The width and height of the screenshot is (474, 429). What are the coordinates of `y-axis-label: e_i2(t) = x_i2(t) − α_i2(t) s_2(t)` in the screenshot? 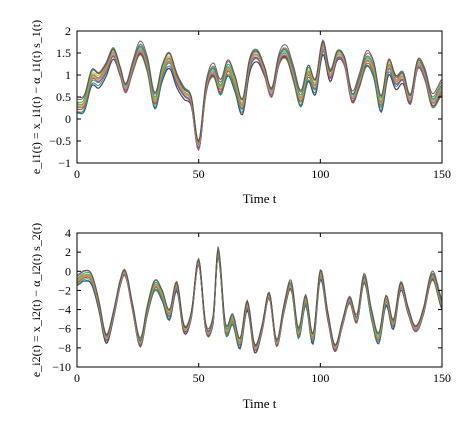 It's located at (36, 300).